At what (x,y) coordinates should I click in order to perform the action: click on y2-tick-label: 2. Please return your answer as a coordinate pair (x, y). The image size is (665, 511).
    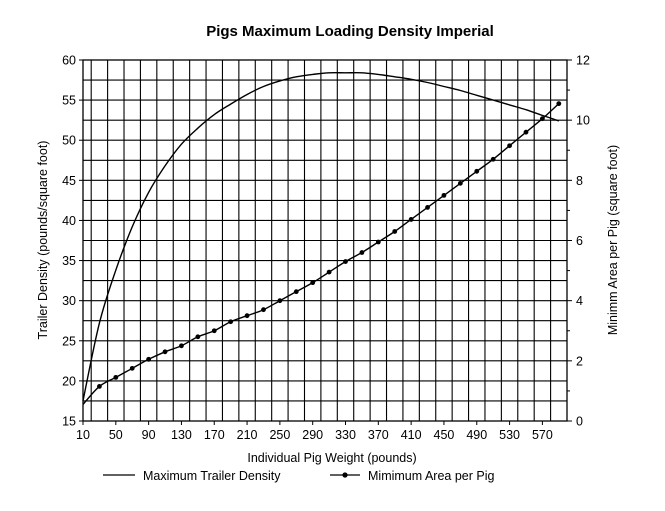
    Looking at the image, I should click on (579, 361).